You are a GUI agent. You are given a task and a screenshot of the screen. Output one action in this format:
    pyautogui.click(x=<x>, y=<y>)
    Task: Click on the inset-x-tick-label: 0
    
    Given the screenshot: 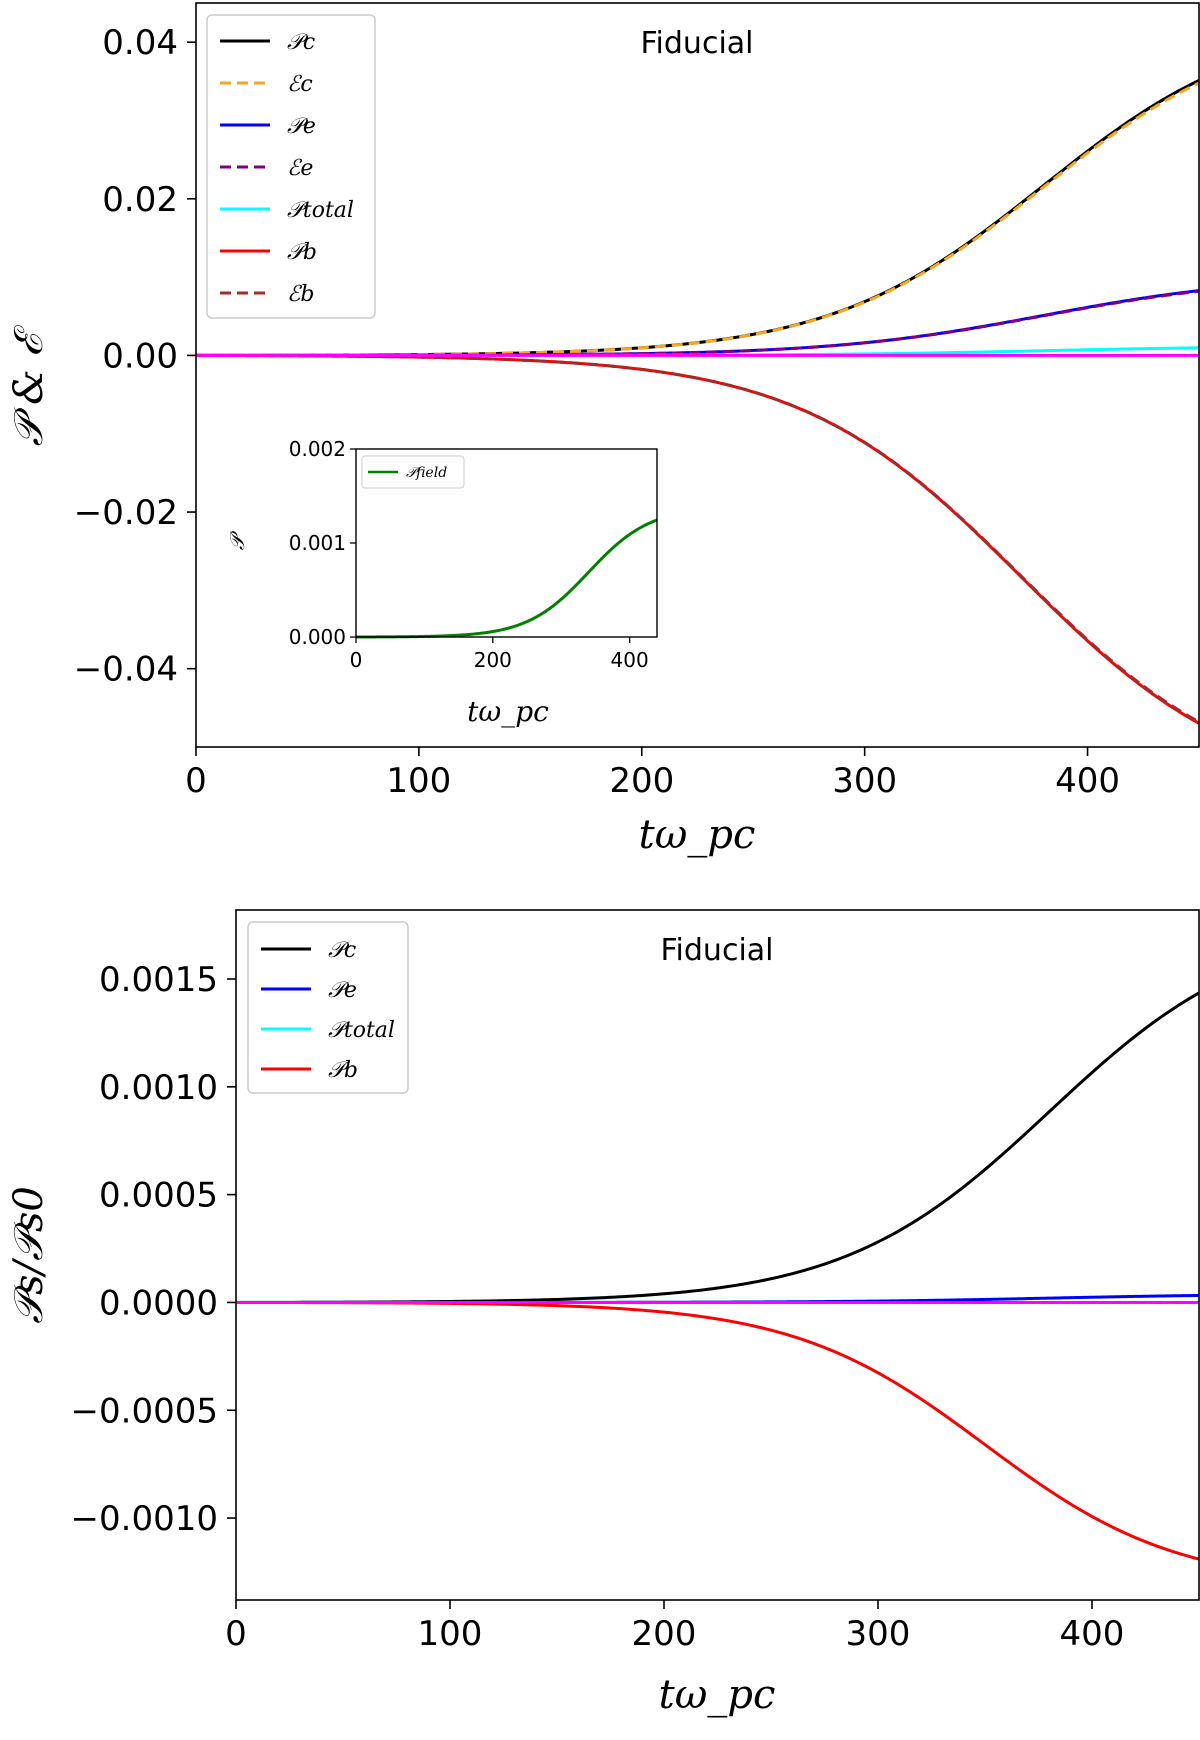 What is the action you would take?
    pyautogui.click(x=356, y=660)
    